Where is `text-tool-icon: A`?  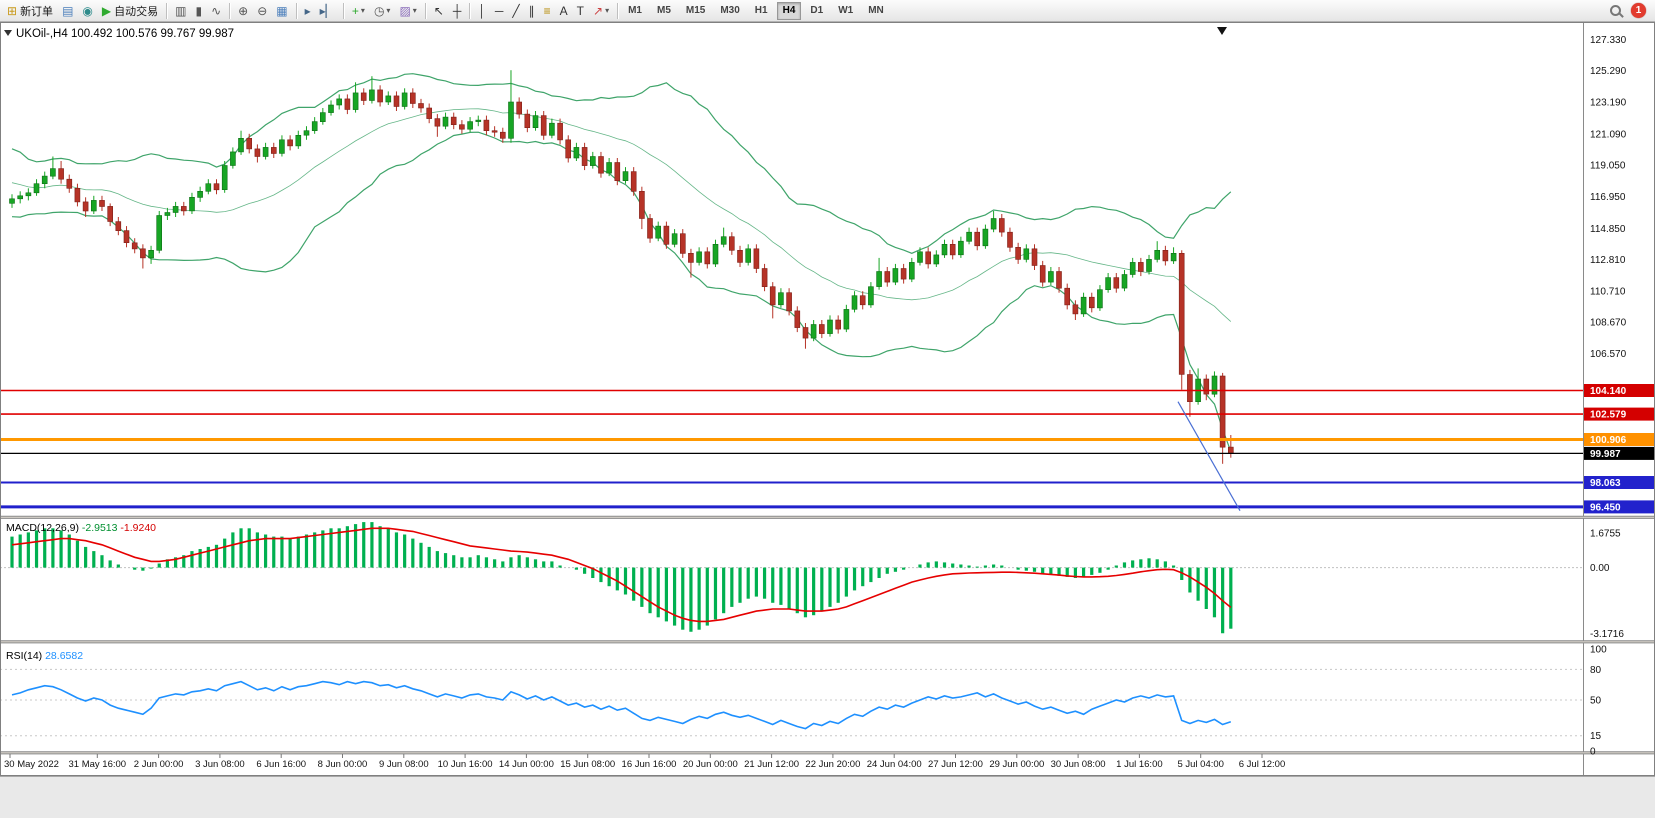 text-tool-icon: A is located at coordinates (563, 10).